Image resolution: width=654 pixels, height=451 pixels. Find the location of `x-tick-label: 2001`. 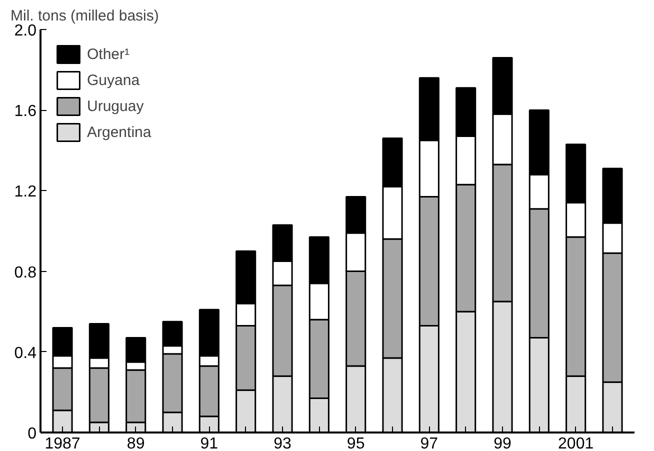

x-tick-label: 2001 is located at coordinates (576, 443).